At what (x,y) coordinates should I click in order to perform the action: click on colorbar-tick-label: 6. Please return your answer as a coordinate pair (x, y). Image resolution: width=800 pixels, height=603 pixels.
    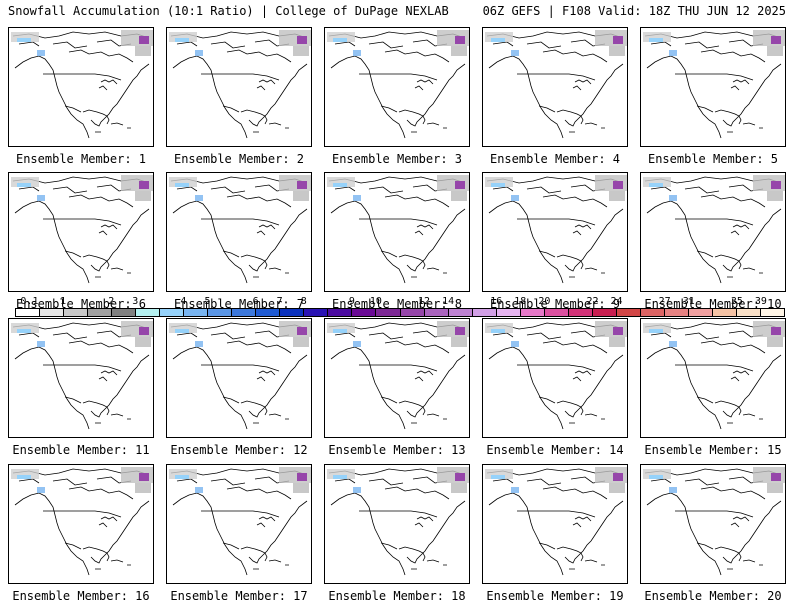
    Looking at the image, I should click on (255, 301).